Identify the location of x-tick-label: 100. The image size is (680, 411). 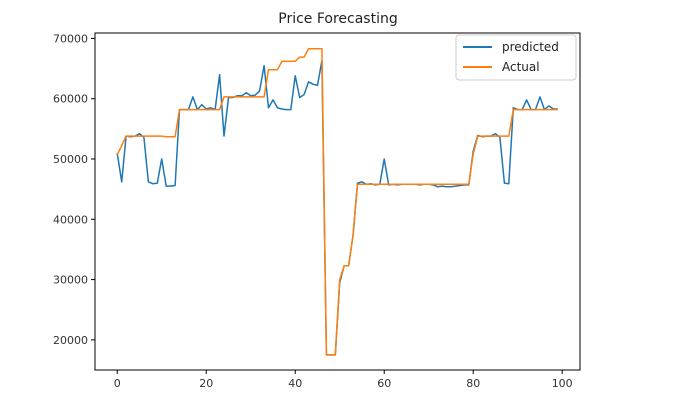
(562, 383).